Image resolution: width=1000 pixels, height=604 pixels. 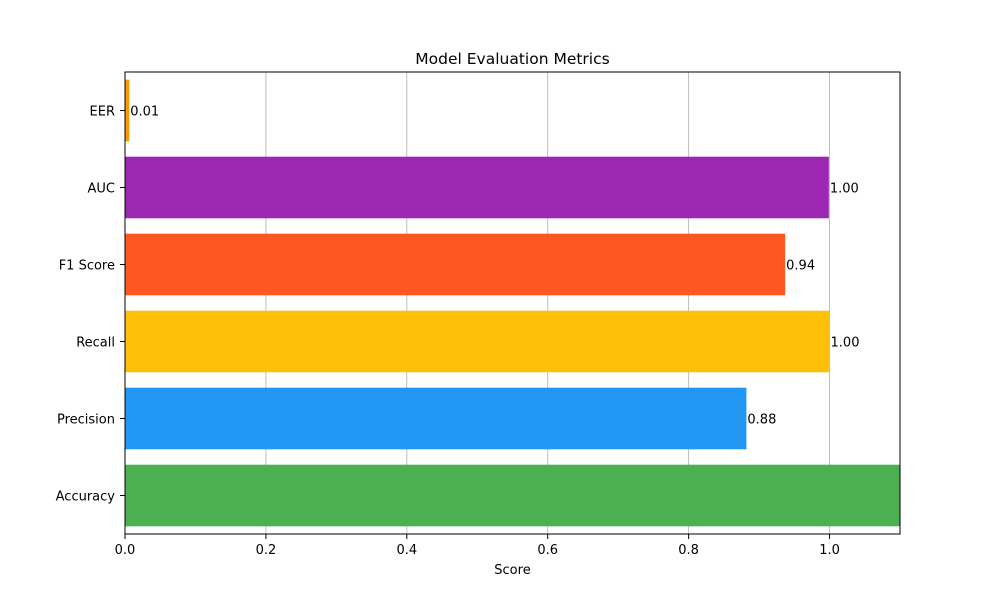 What do you see at coordinates (800, 266) in the screenshot?
I see `data-label: 0.94` at bounding box center [800, 266].